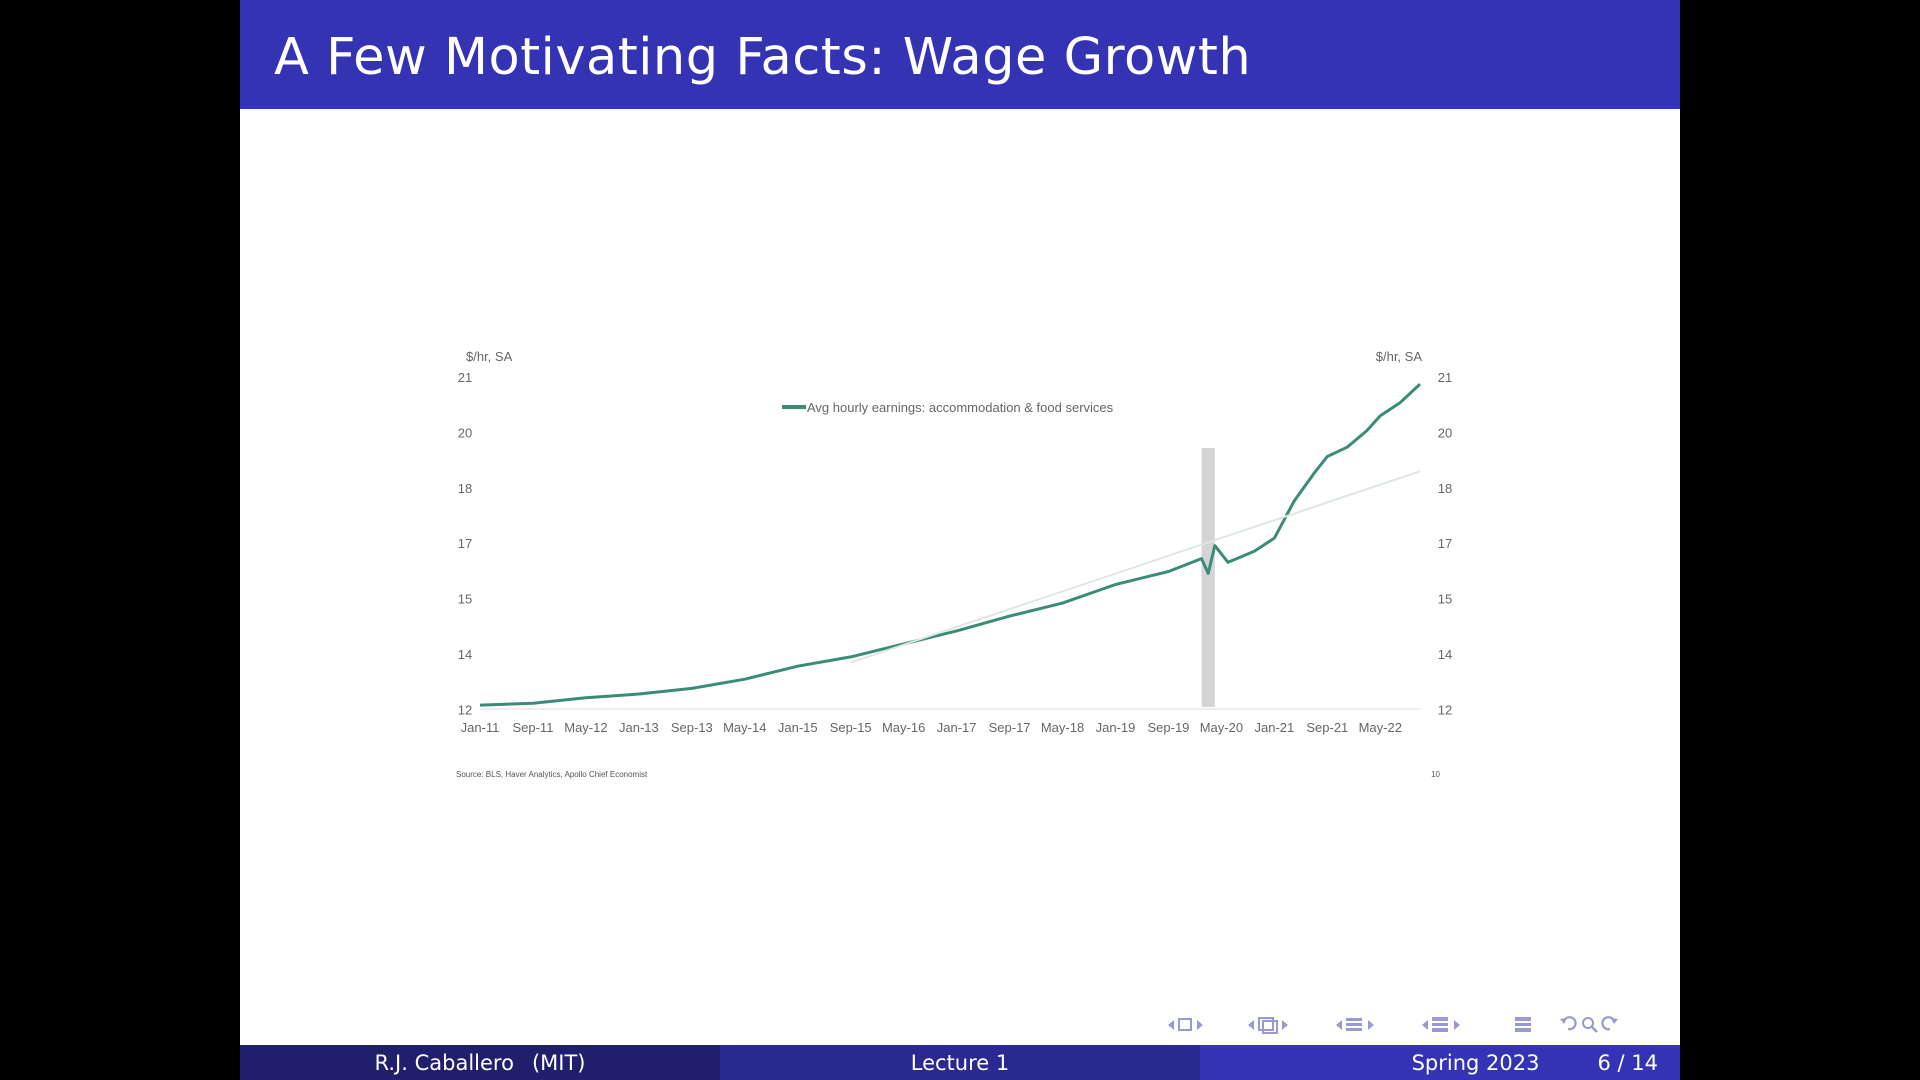 The width and height of the screenshot is (1920, 1080). I want to click on x-tick-label: Jan-19, so click(1116, 727).